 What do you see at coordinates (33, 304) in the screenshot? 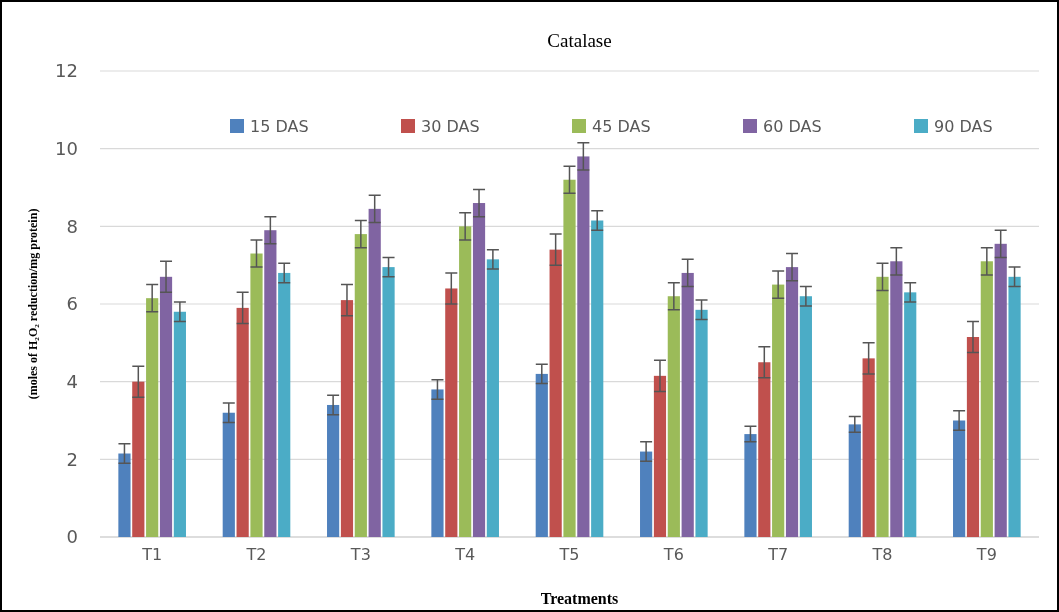
I see `y-axis-title: (moles of H₂O₂ reduction/mg protein)` at bounding box center [33, 304].